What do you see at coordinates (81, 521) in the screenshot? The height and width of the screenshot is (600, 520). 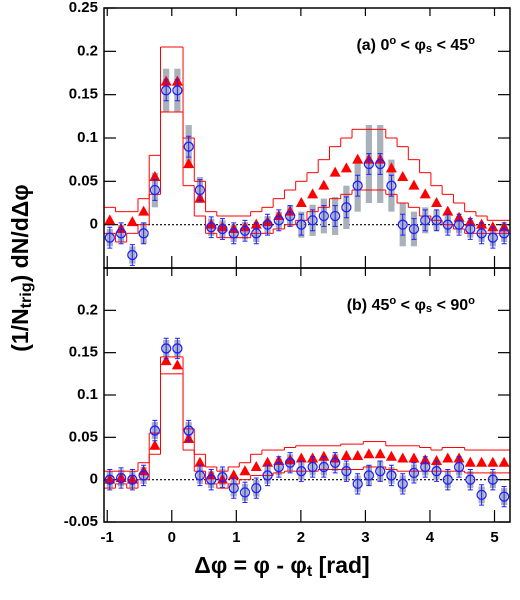 I see `y-tick-label: -0.05` at bounding box center [81, 521].